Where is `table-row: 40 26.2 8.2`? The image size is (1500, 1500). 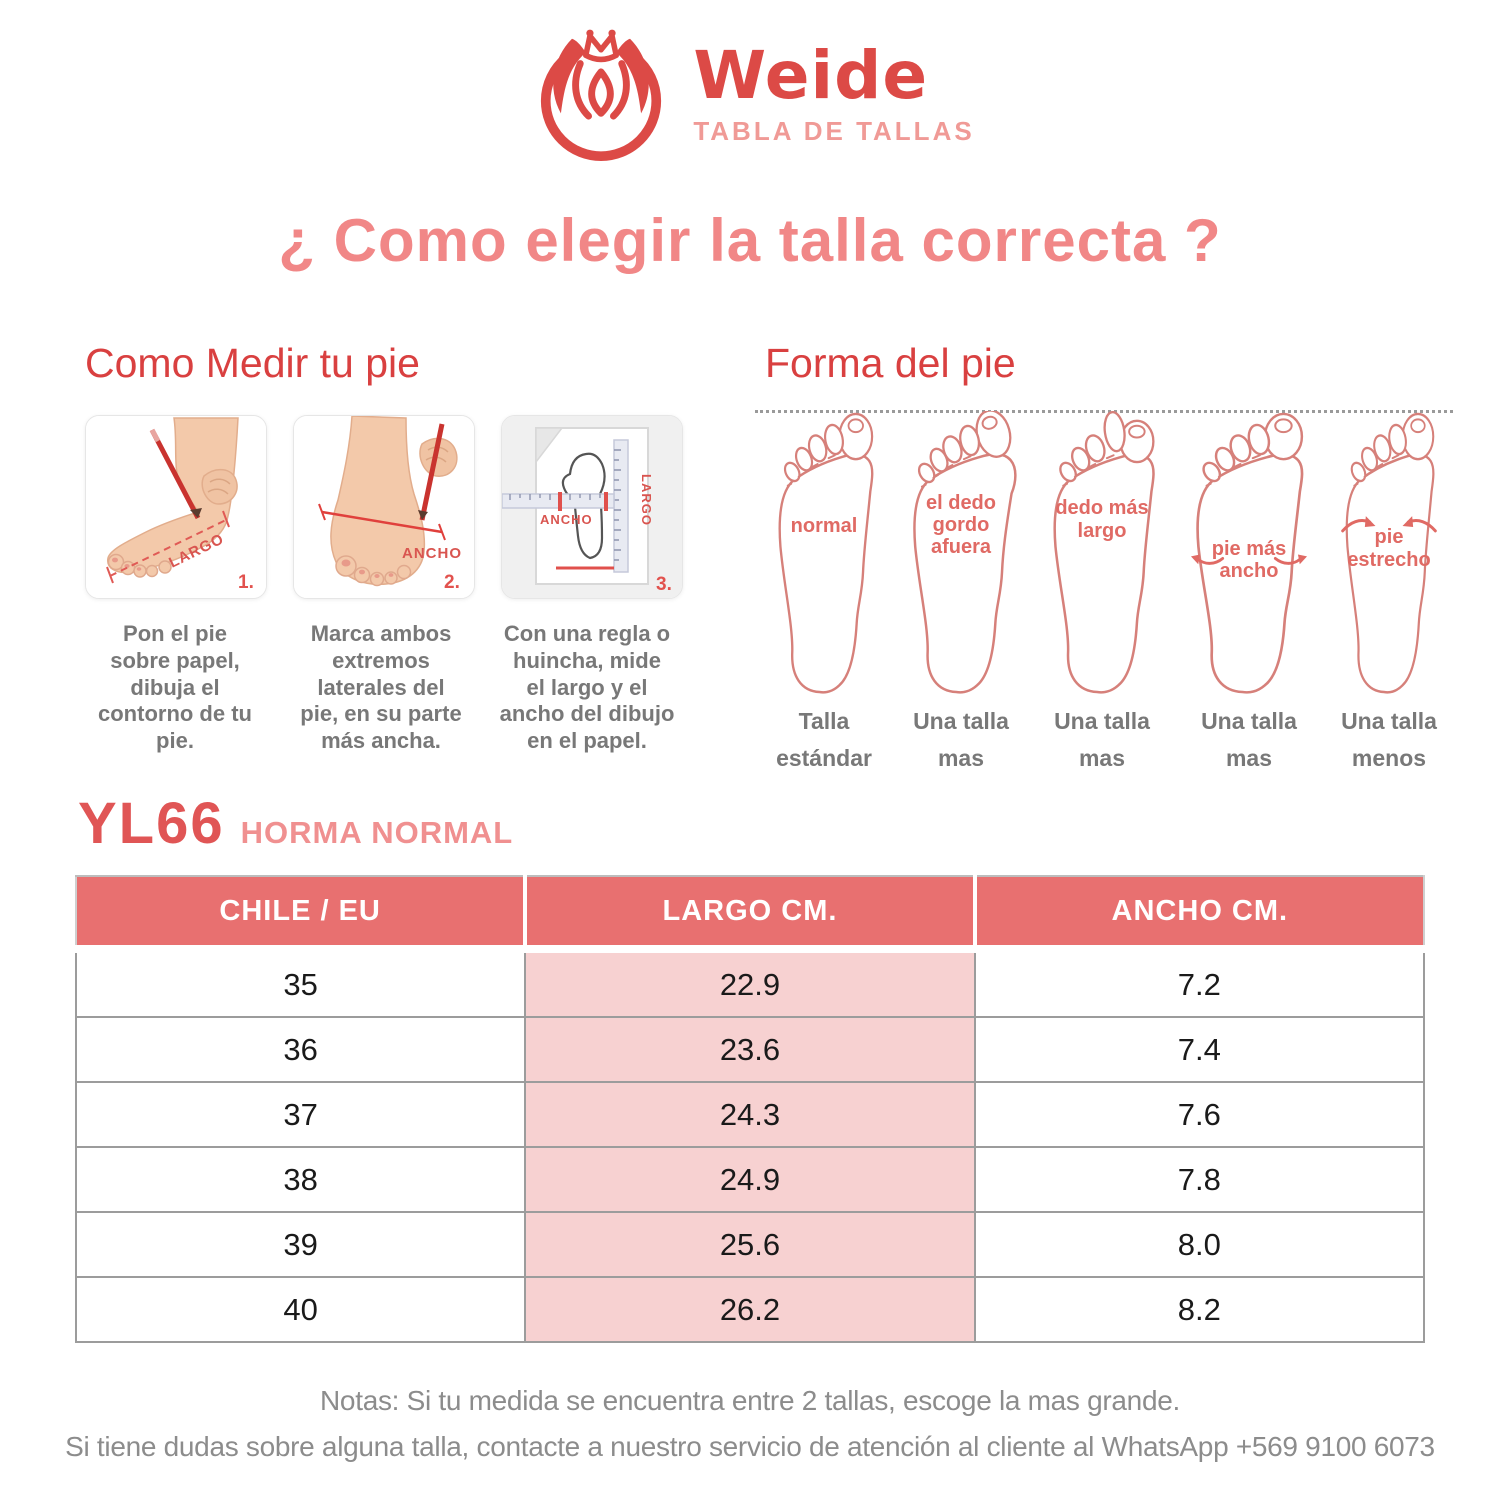
table-row: 40 26.2 8.2 is located at coordinates (750, 1309).